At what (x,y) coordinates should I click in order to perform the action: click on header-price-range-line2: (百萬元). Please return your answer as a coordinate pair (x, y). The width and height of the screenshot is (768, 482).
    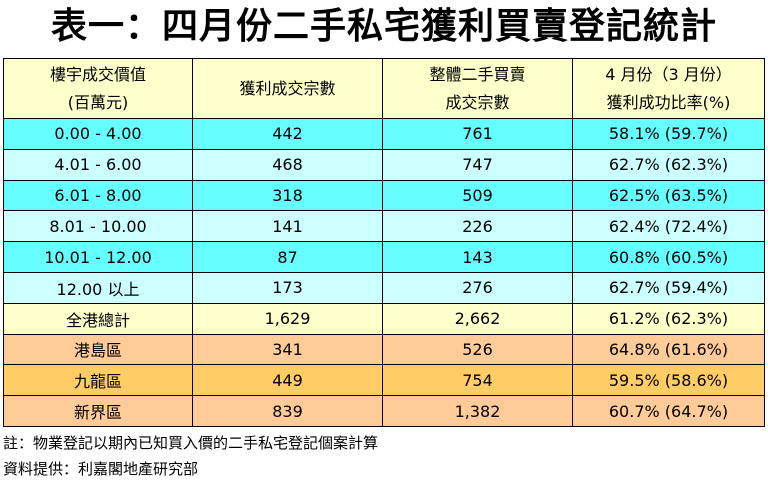
    Looking at the image, I should click on (98, 102).